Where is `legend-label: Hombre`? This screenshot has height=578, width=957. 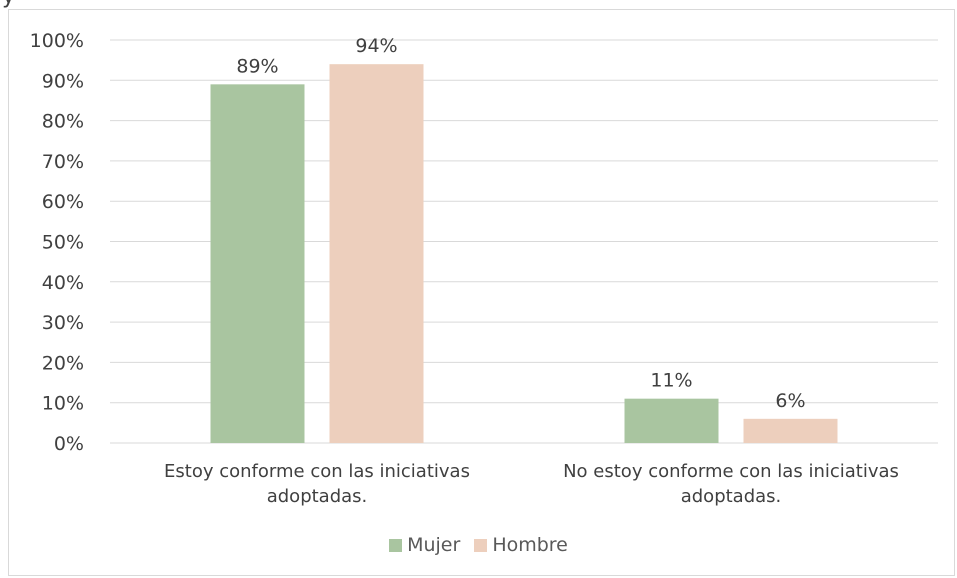
legend-label: Hombre is located at coordinates (530, 545).